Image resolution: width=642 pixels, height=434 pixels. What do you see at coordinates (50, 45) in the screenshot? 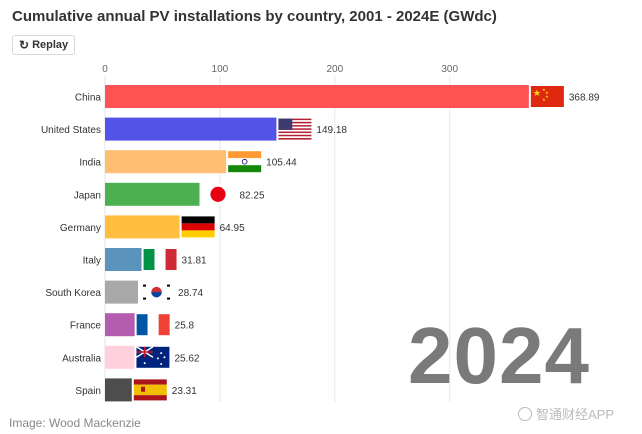
I see `replay-label: Replay` at bounding box center [50, 45].